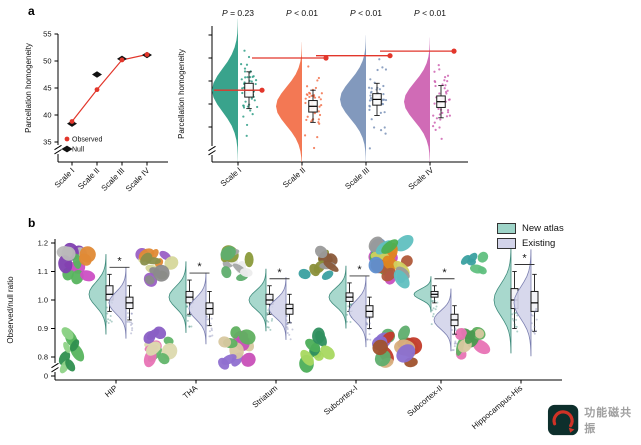  What do you see at coordinates (43, 300) in the screenshot?
I see `svg-text: 1.0` at bounding box center [43, 300].